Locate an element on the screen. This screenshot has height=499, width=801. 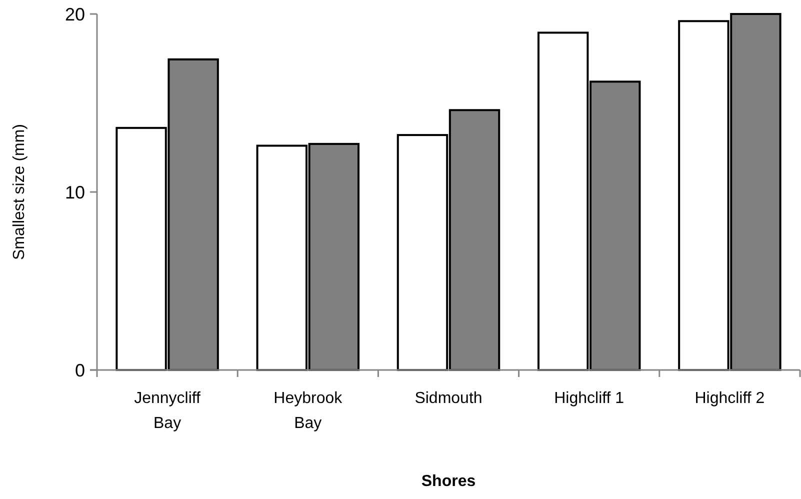
x-tick-label: Heybrook Bay is located at coordinates (309, 411).